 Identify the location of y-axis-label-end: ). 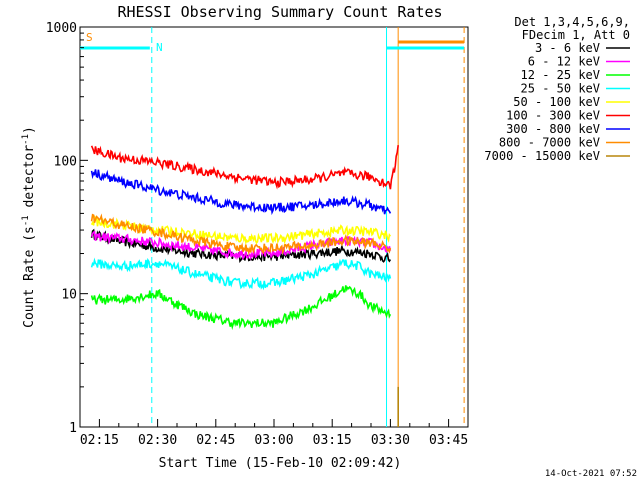
(29, 130).